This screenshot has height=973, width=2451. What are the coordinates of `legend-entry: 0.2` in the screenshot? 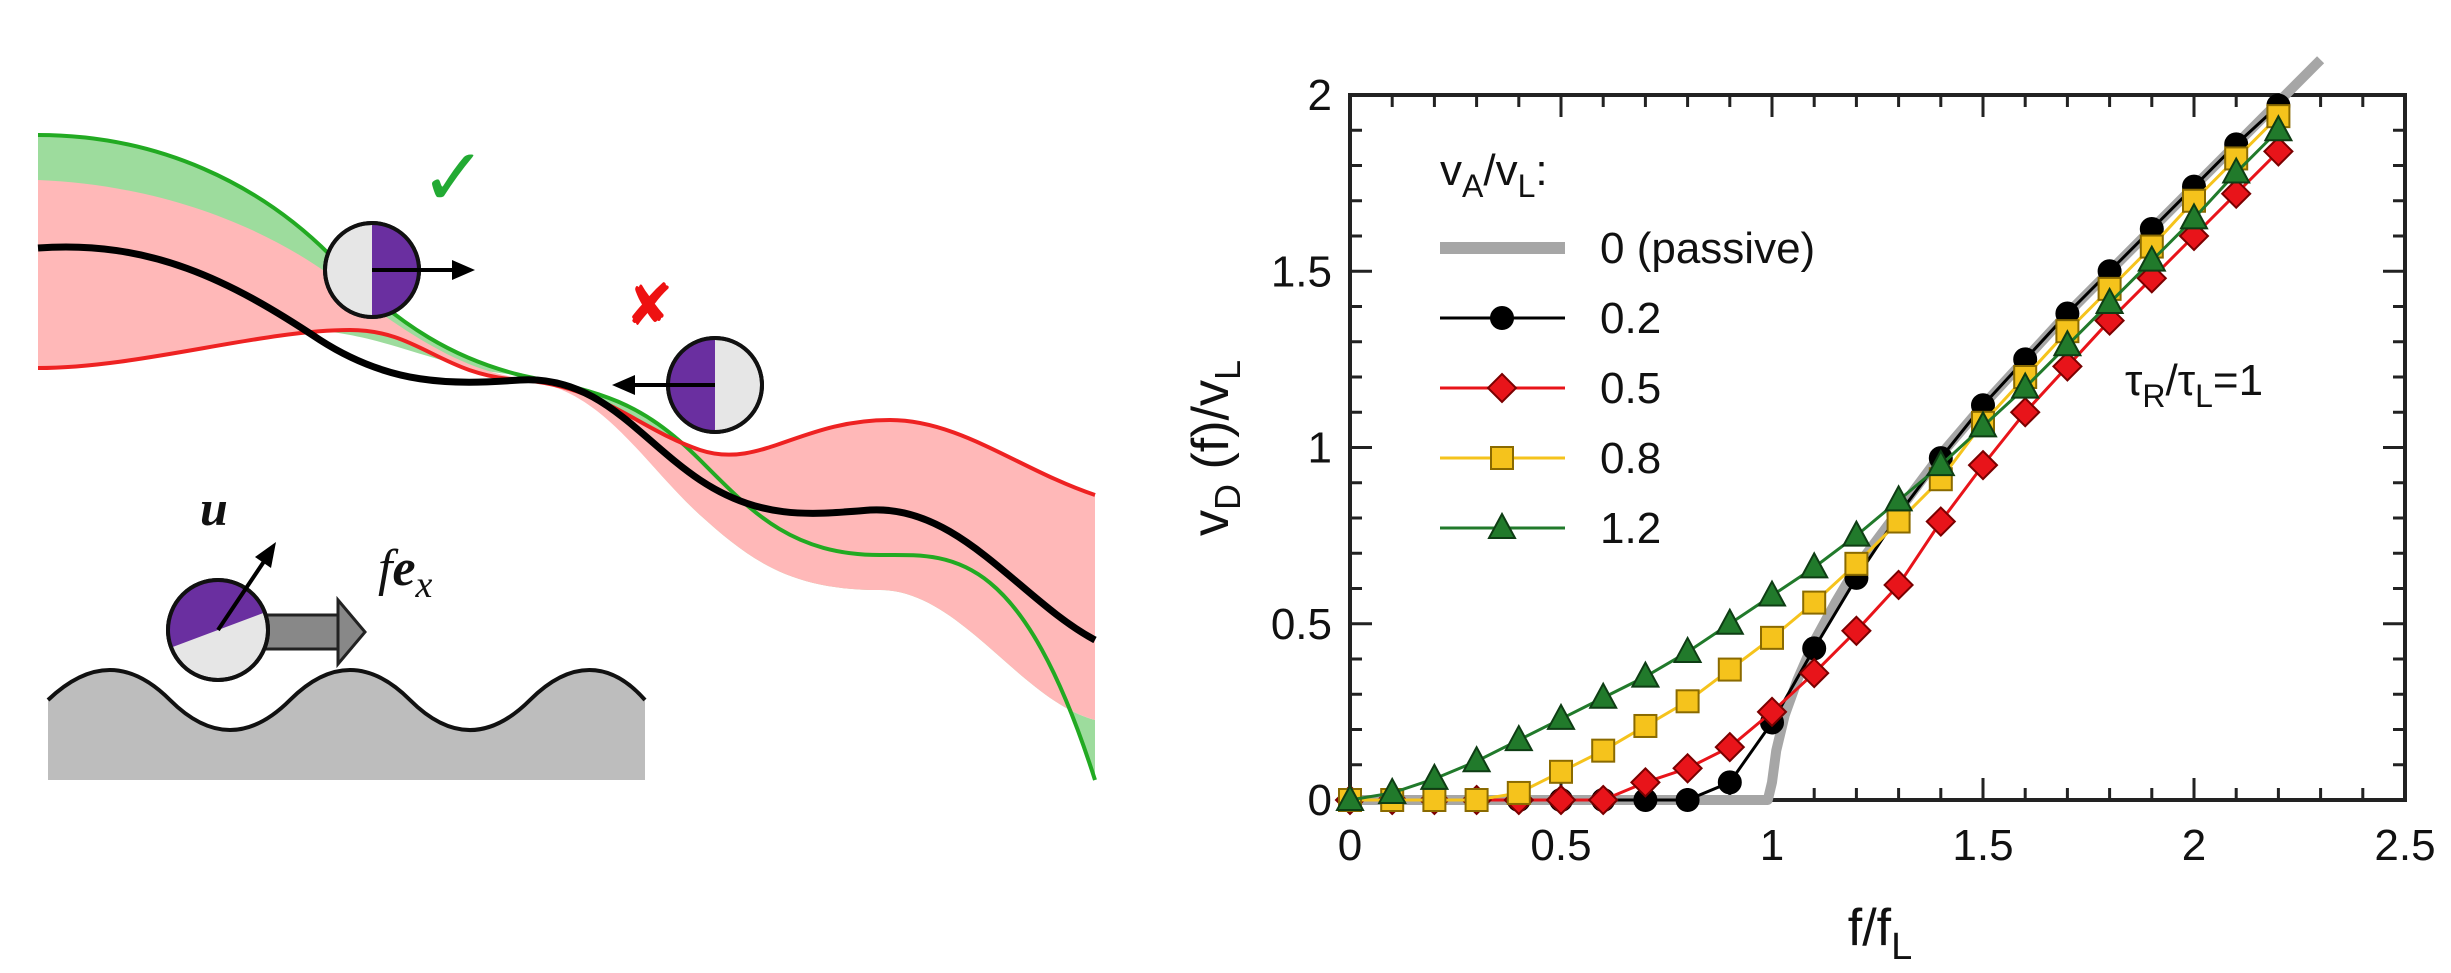 It's located at (1550, 318).